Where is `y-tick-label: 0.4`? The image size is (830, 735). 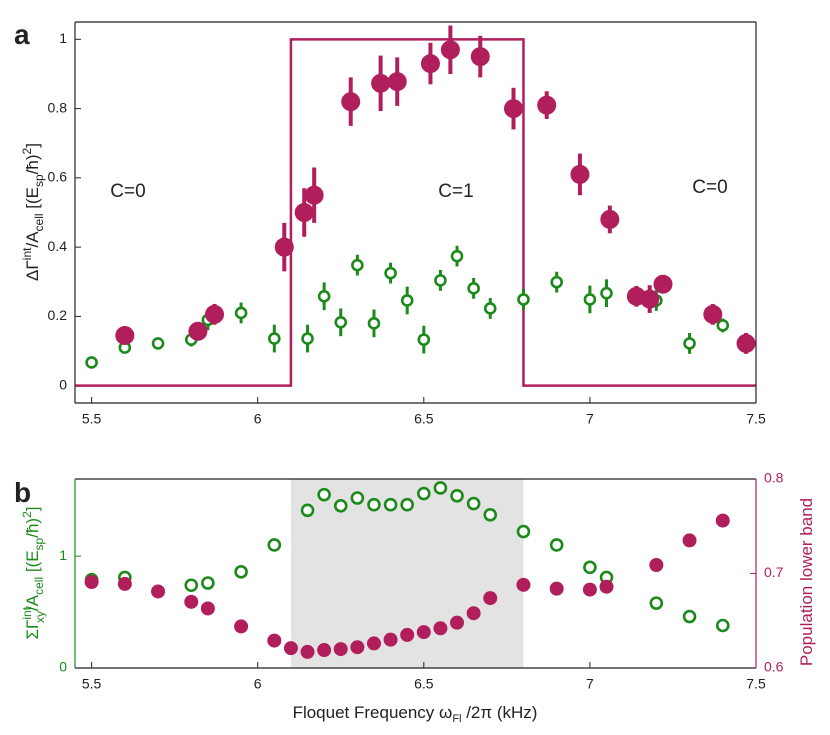 y-tick-label: 0.4 is located at coordinates (58, 246).